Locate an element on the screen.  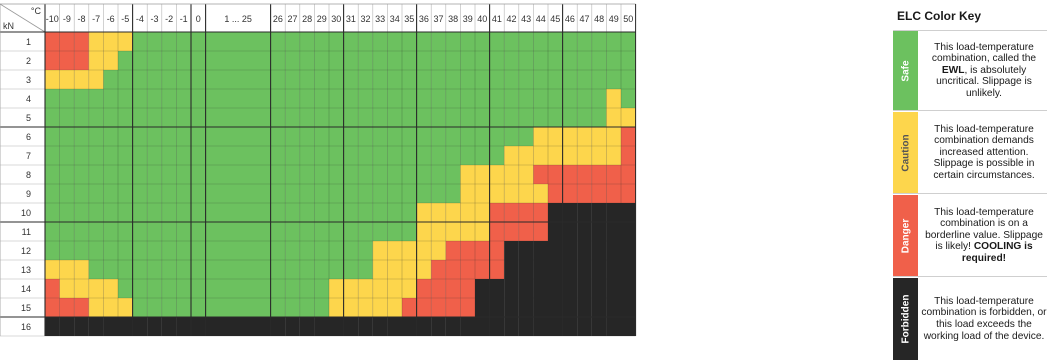
x-tick-label: -5 is located at coordinates (125, 19).